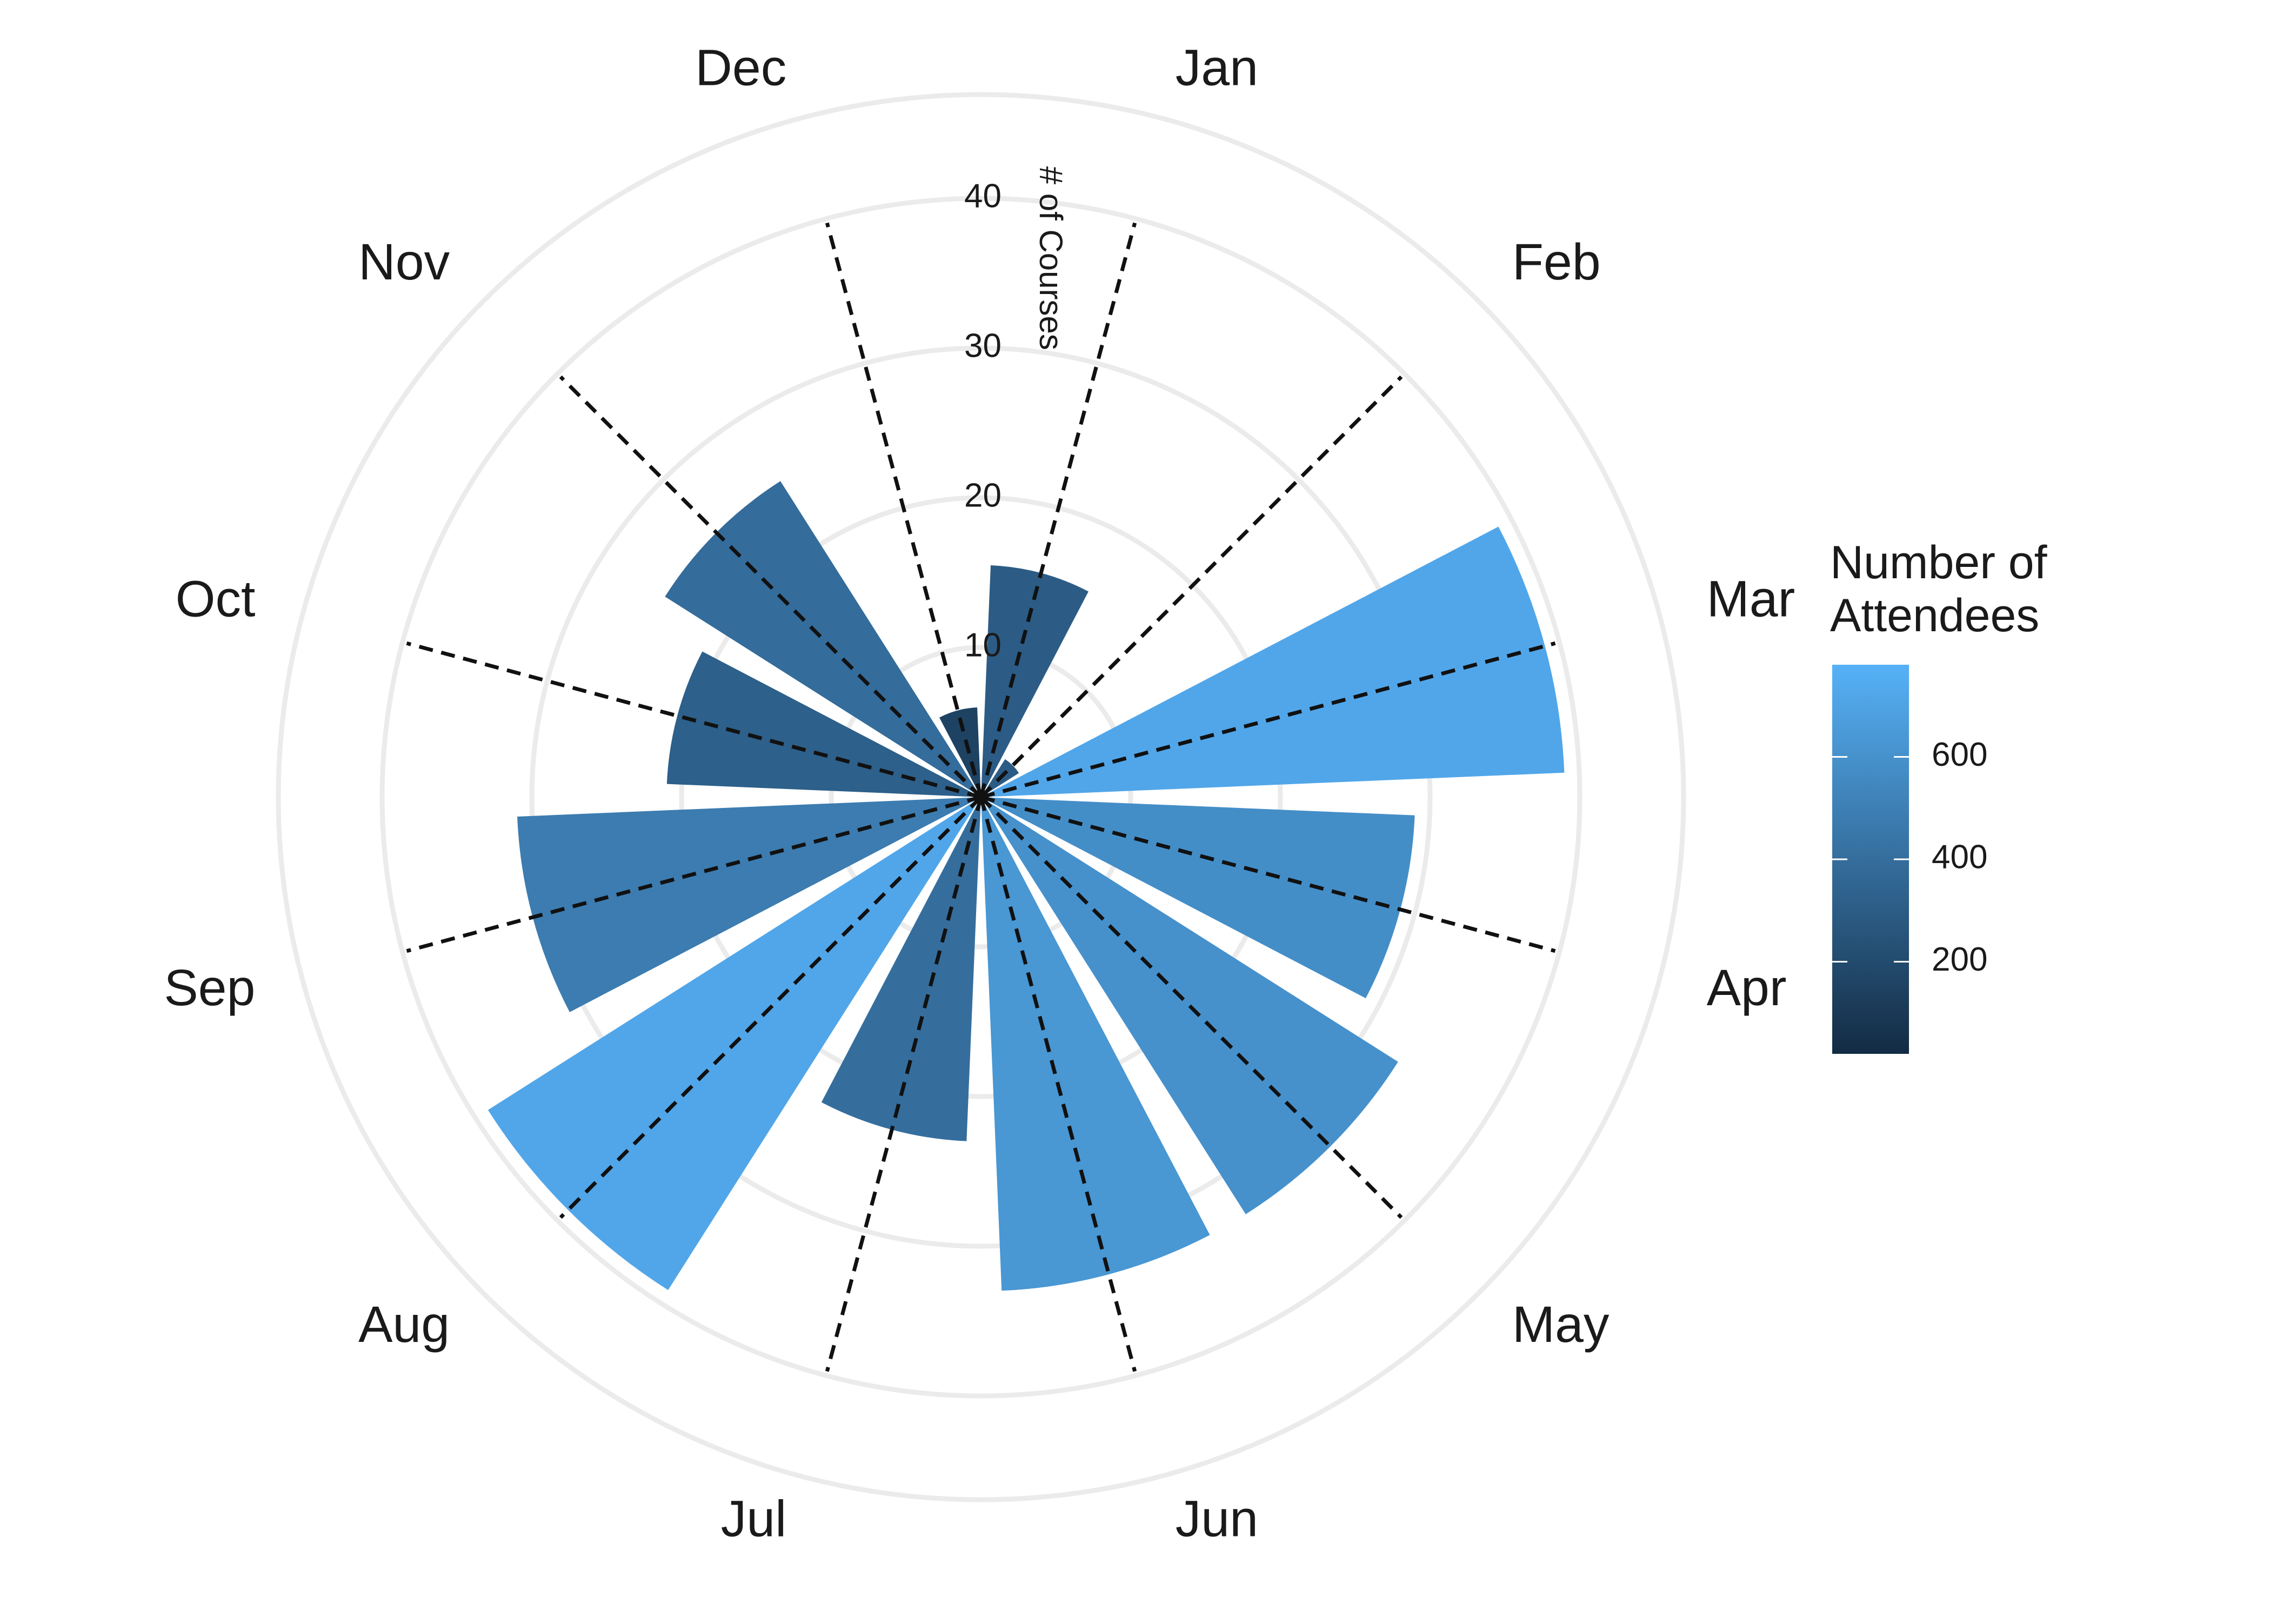  I want to click on month-label-mar: Mar, so click(1751, 598).